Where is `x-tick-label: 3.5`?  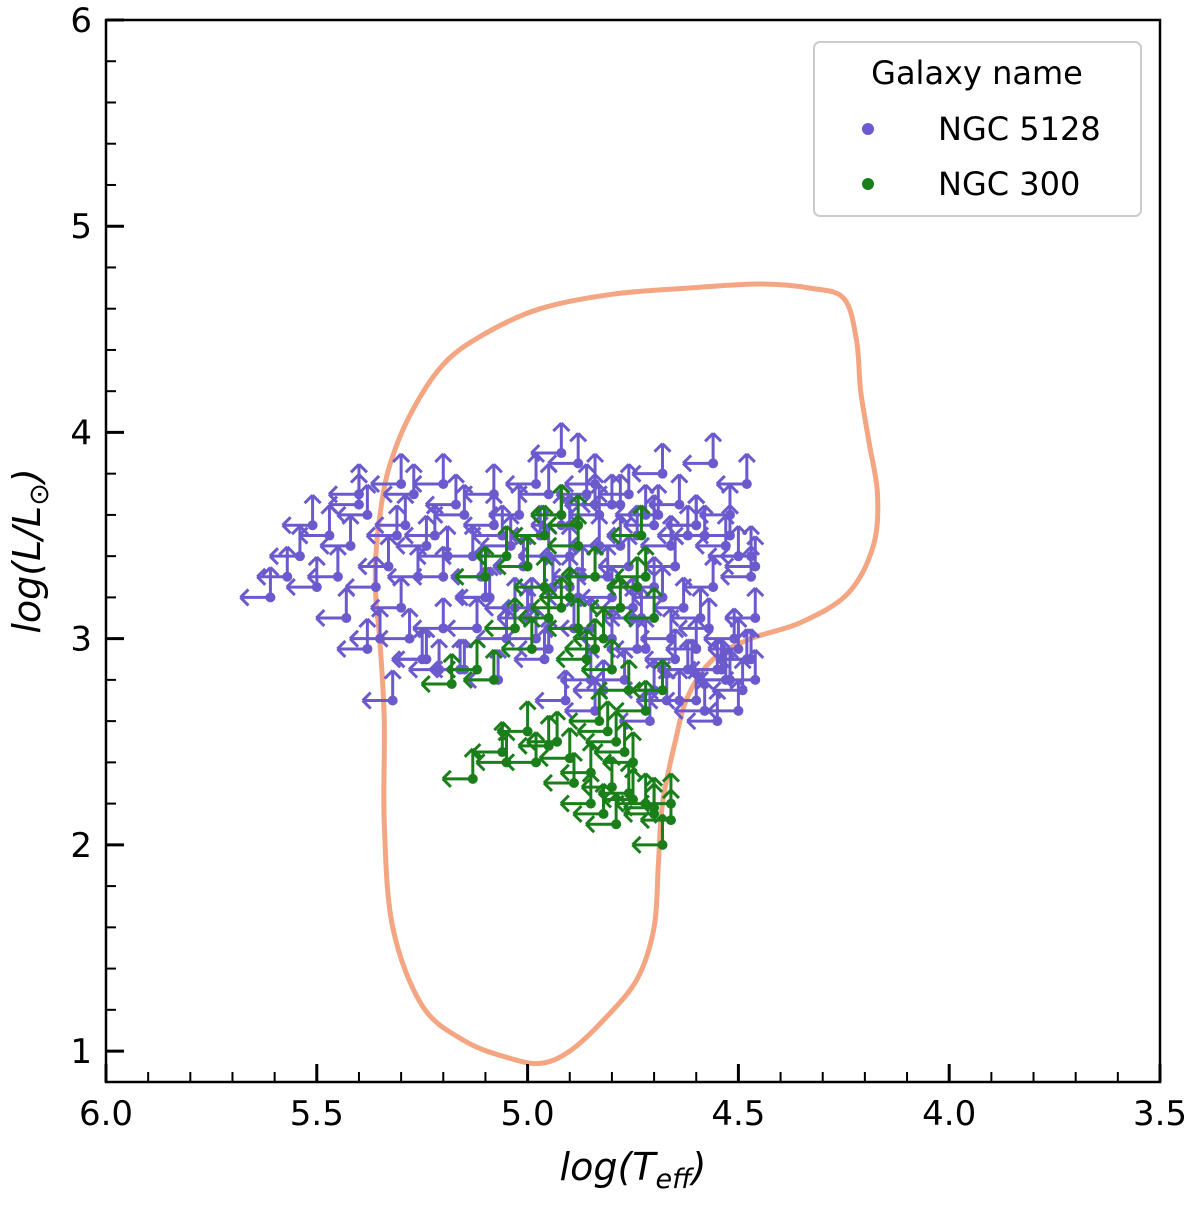
x-tick-label: 3.5 is located at coordinates (1160, 1114).